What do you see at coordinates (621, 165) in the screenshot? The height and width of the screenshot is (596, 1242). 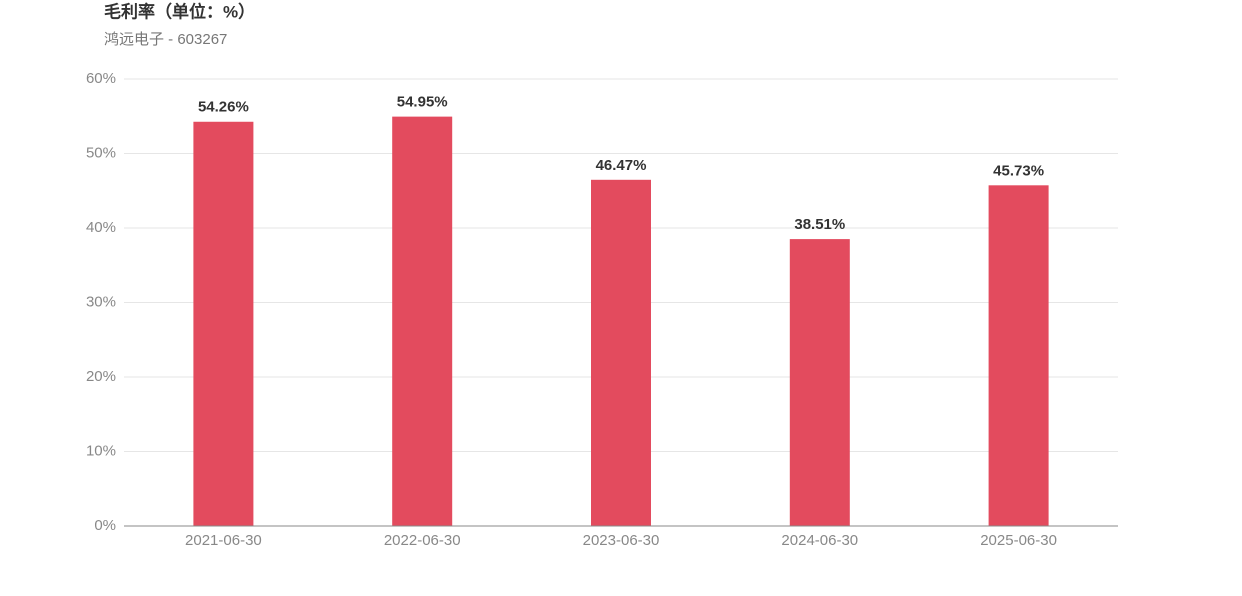 I see `value-label: 46.47%` at bounding box center [621, 165].